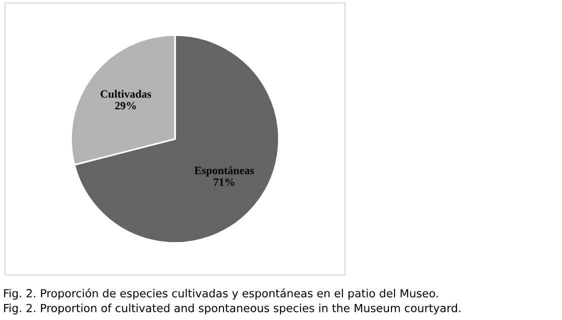 The height and width of the screenshot is (320, 562). I want to click on caption: Fig. 2. Proporción de especies cultivadas y espontáneas en el patio del Museo., so click(221, 294).